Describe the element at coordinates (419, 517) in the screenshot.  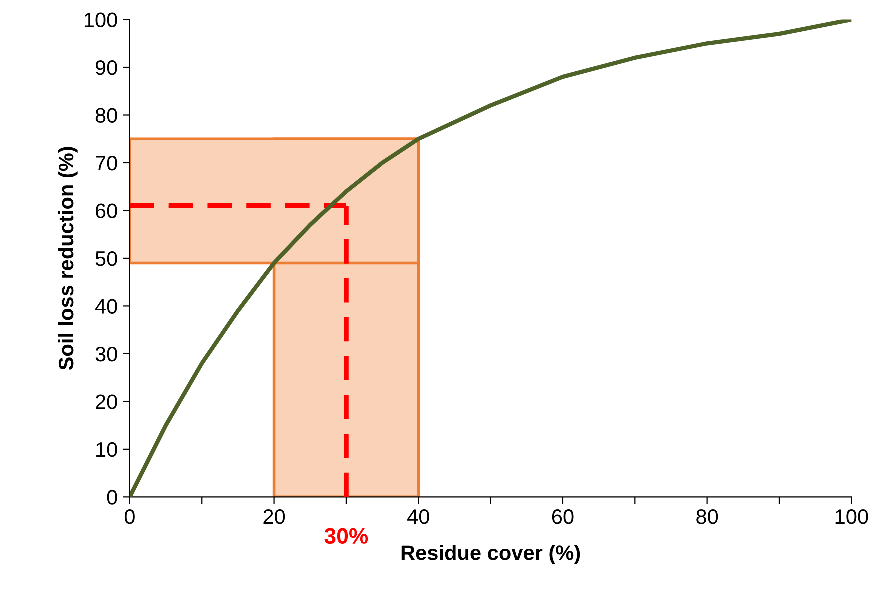
I see `x-tick-label: 40` at that location.